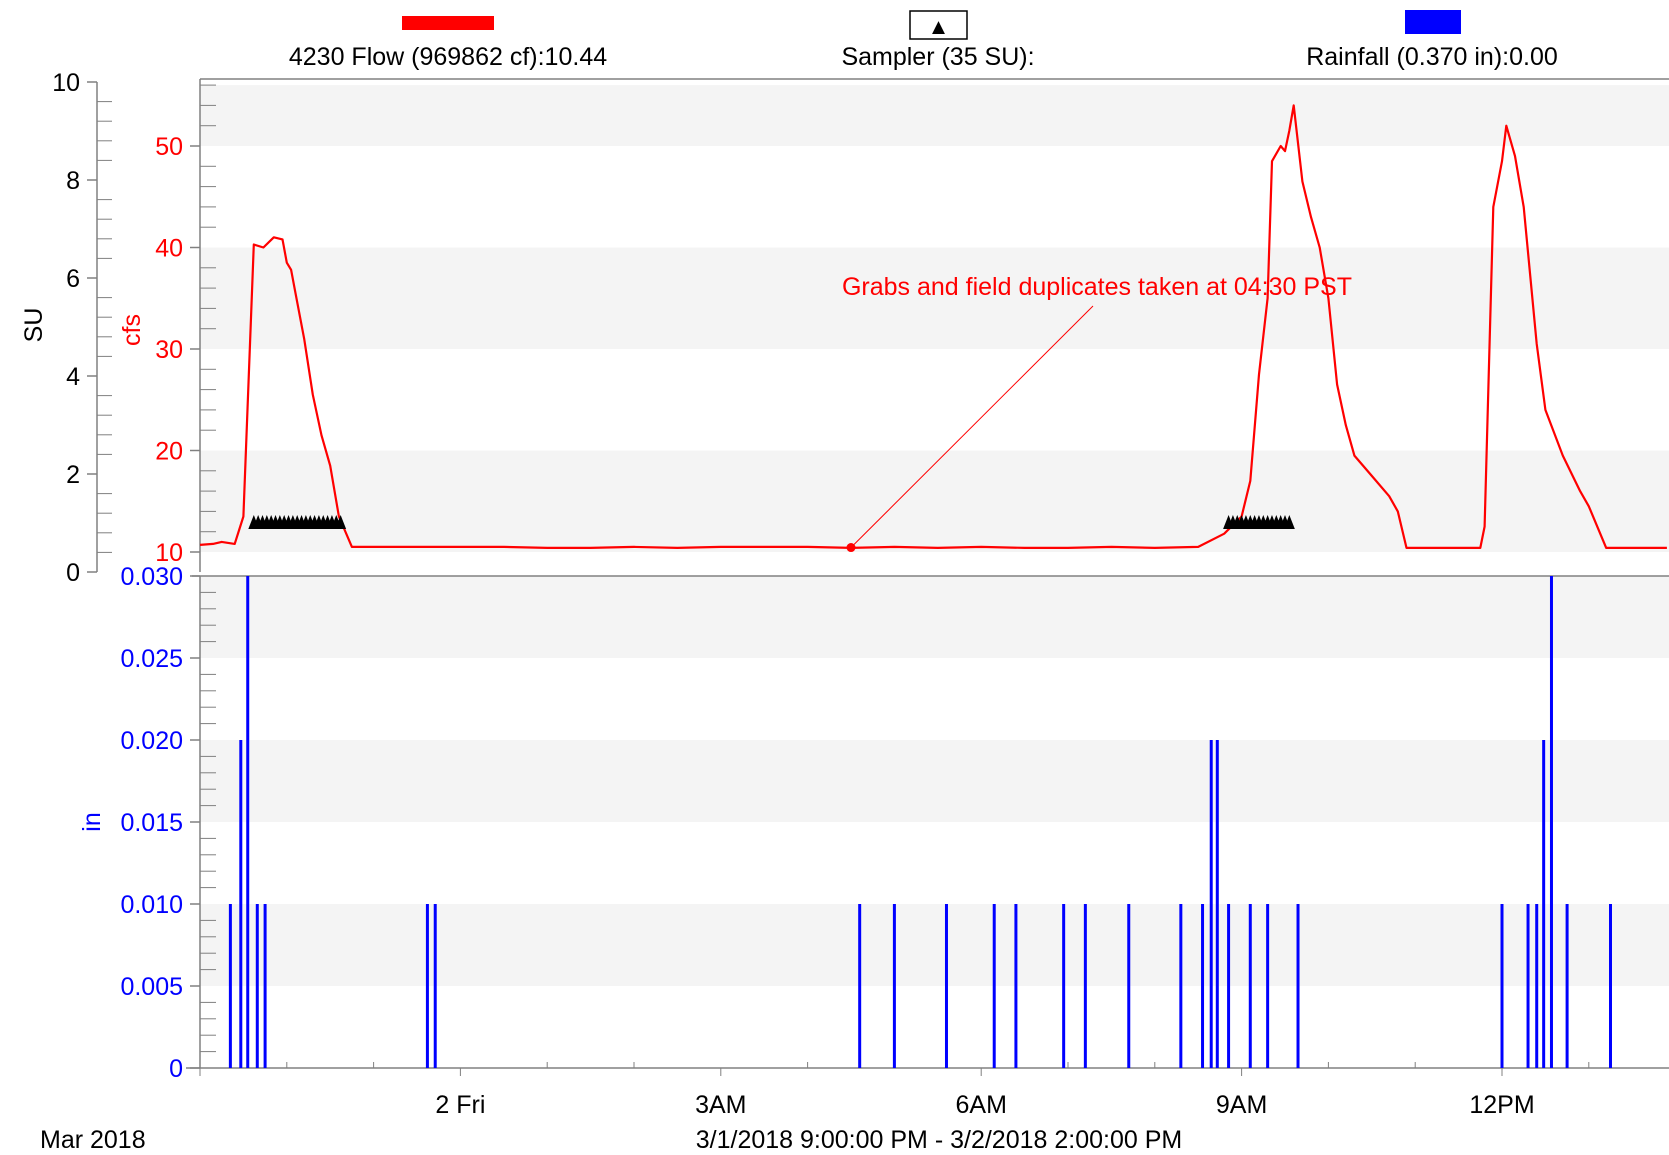 The image size is (1669, 1155). Describe the element at coordinates (980, 1105) in the screenshot. I see `time-tick-label: 6AM` at that location.